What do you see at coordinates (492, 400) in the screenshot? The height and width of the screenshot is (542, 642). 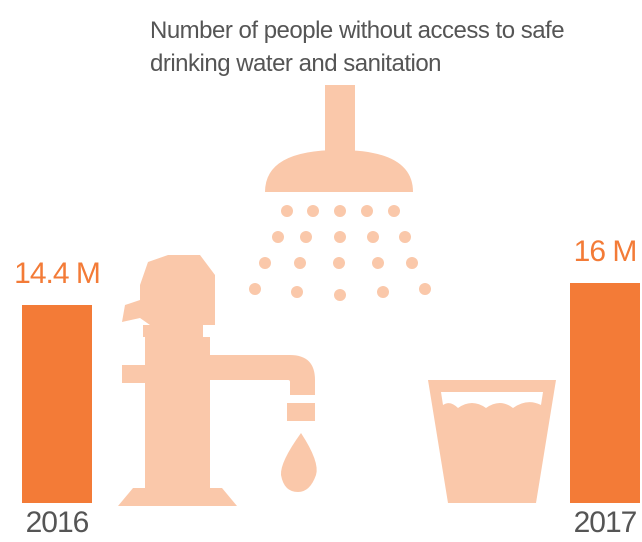 I see `glass-inside` at bounding box center [492, 400].